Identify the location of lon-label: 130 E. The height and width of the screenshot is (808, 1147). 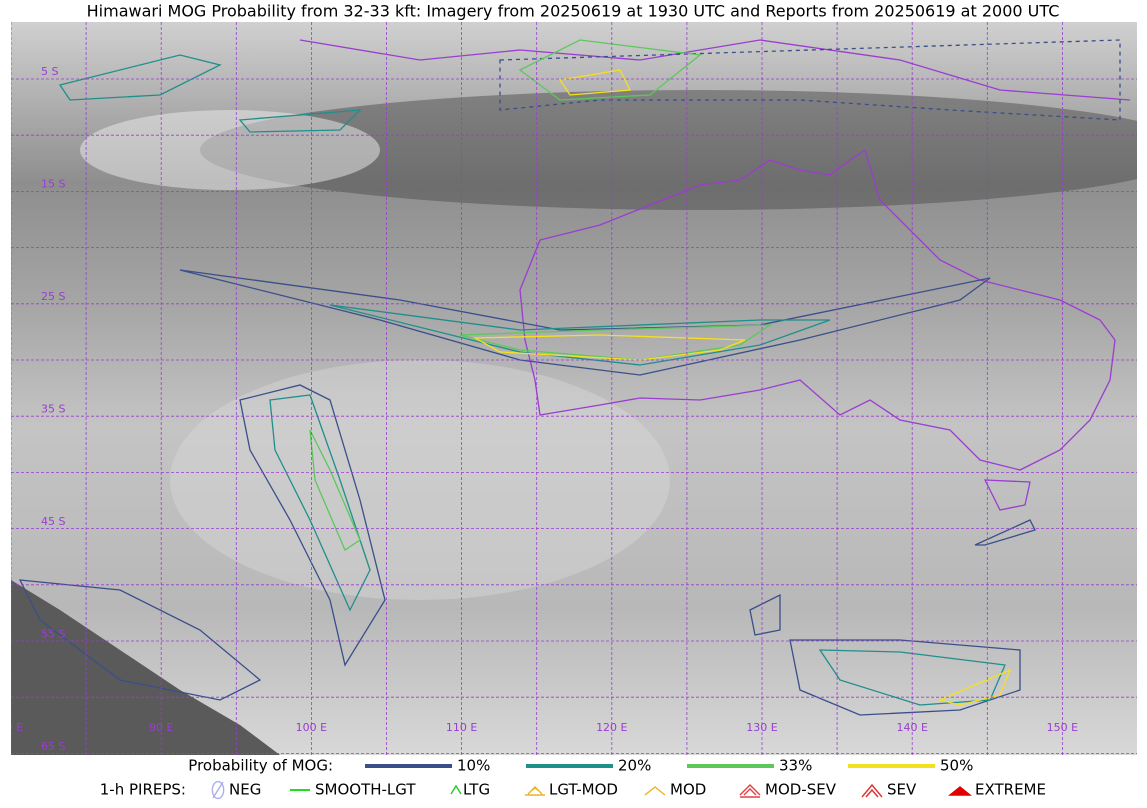
(761, 727).